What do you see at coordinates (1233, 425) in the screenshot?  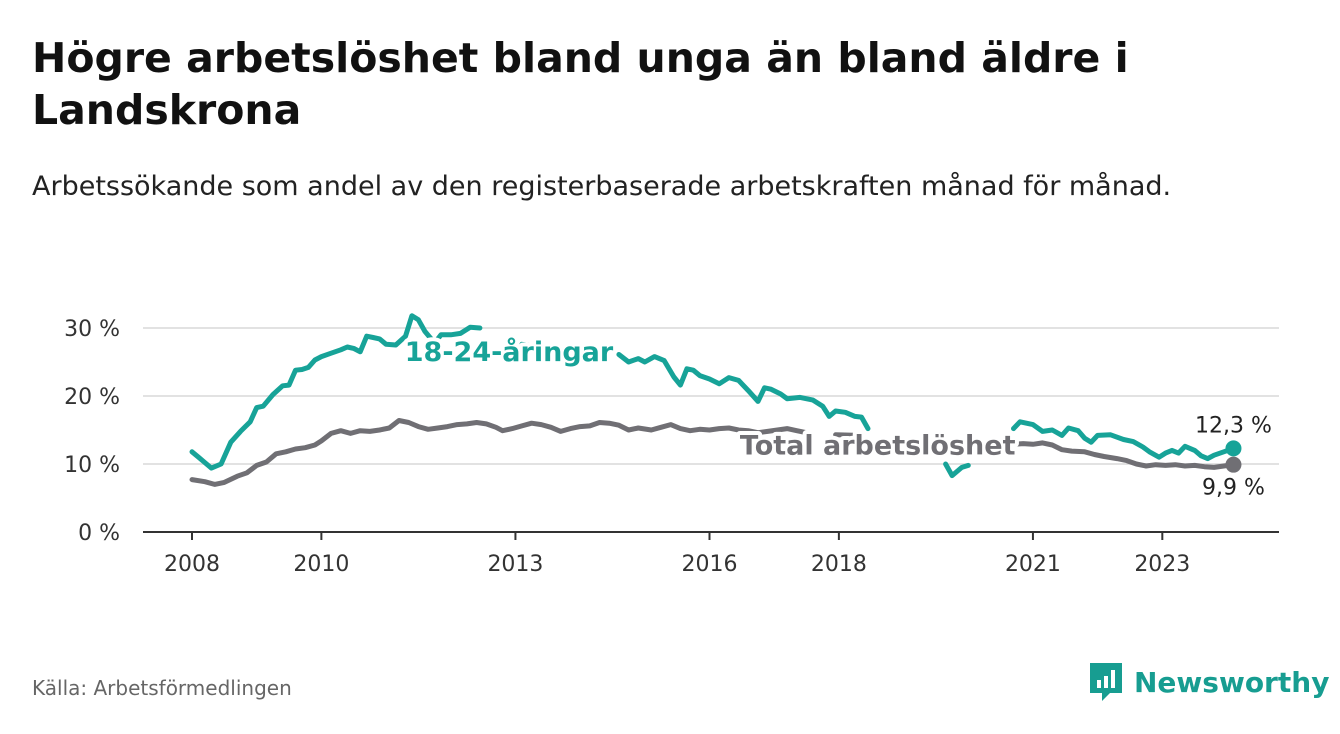 I see `end-label-youth: 12,3 %` at bounding box center [1233, 425].